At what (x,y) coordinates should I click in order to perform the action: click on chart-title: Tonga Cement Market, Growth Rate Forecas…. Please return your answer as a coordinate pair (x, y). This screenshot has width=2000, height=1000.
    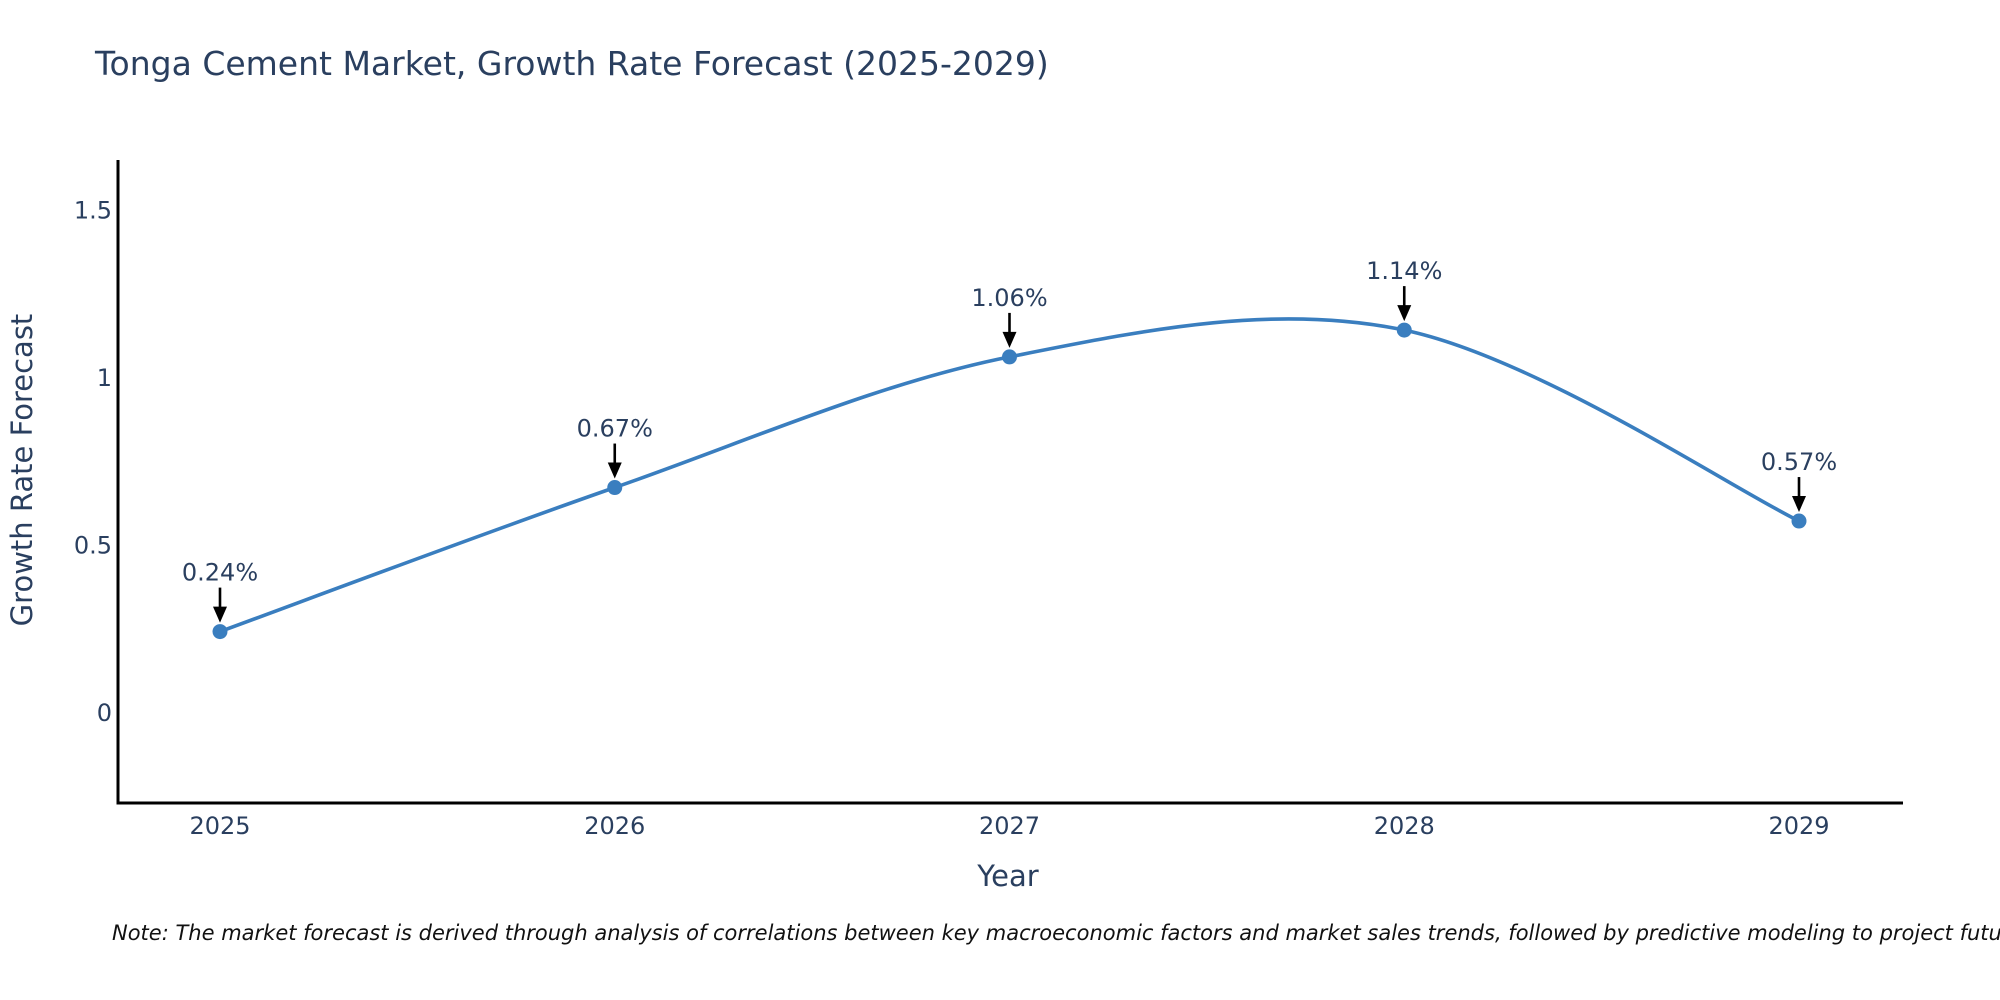
    Looking at the image, I should click on (571, 63).